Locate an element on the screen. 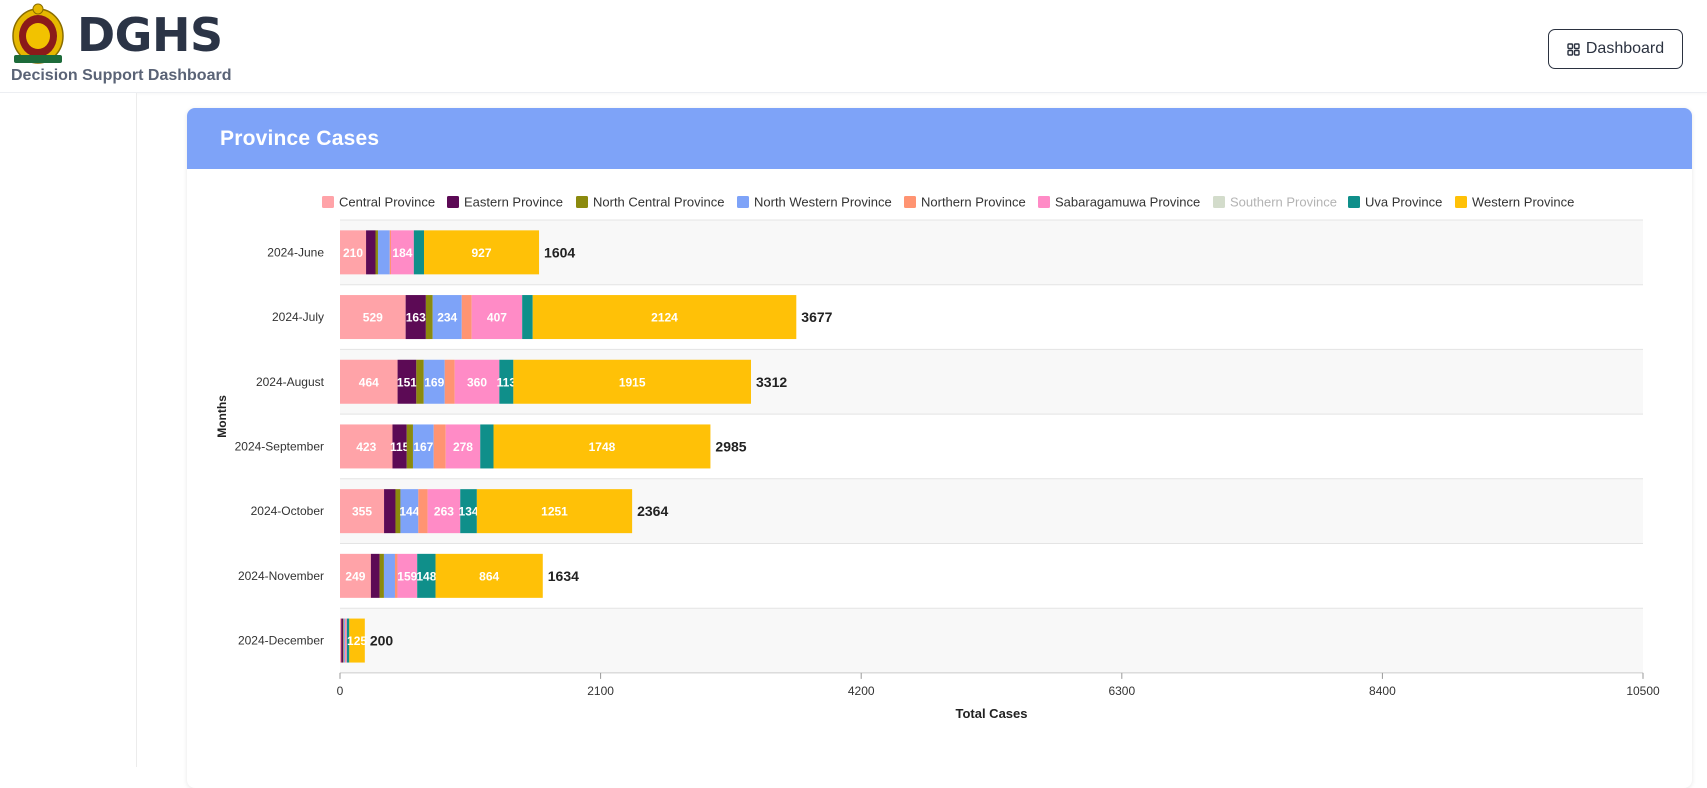 The image size is (1707, 788). sidebar-area is located at coordinates (68, 430).